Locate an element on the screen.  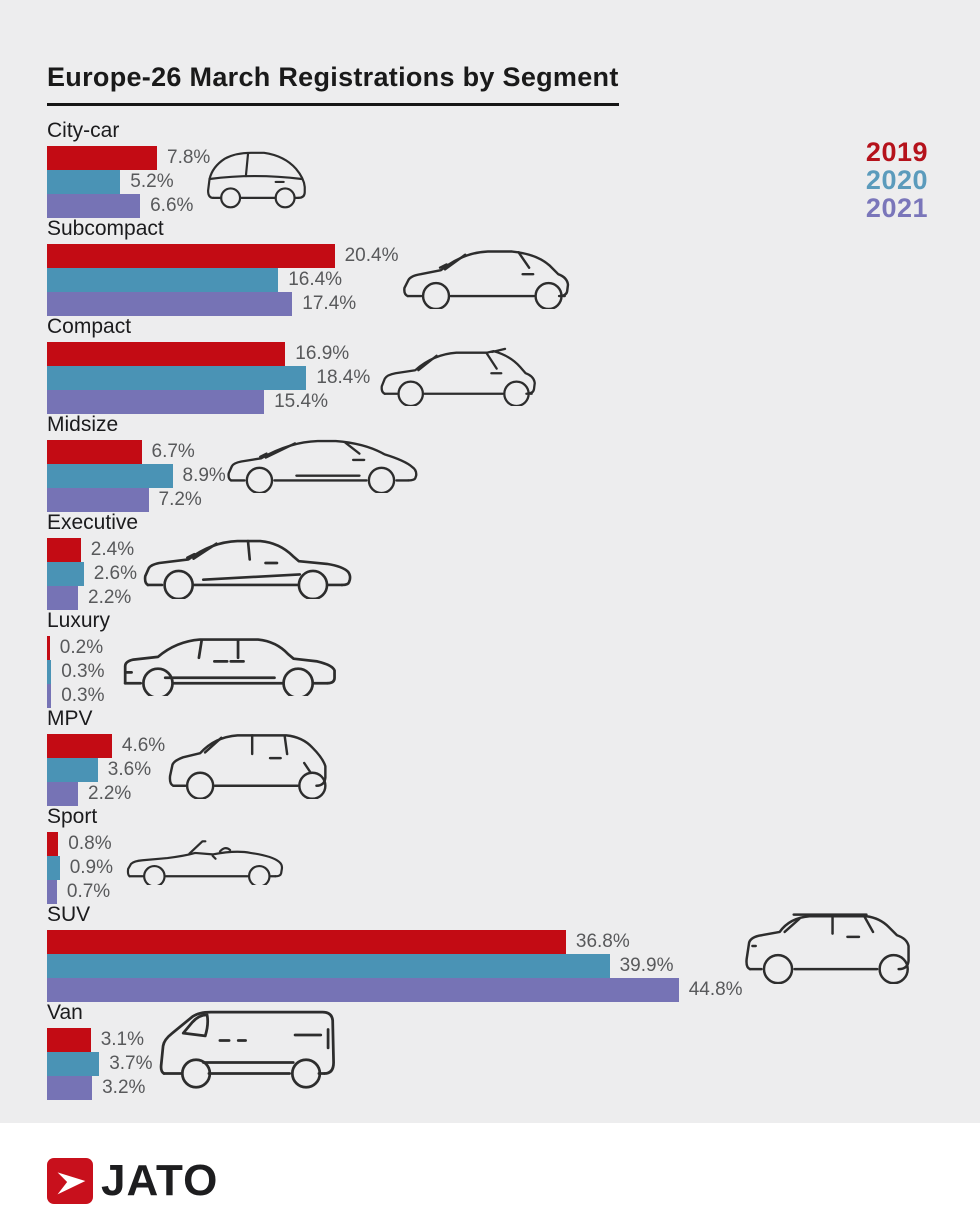
legend-2019: 2019 is located at coordinates (896, 152).